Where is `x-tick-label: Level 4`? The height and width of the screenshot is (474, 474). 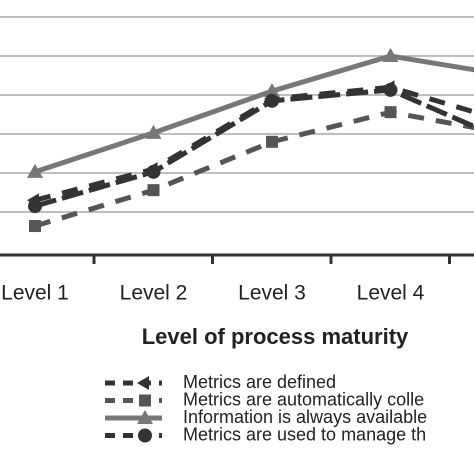
x-tick-label: Level 4 is located at coordinates (391, 293).